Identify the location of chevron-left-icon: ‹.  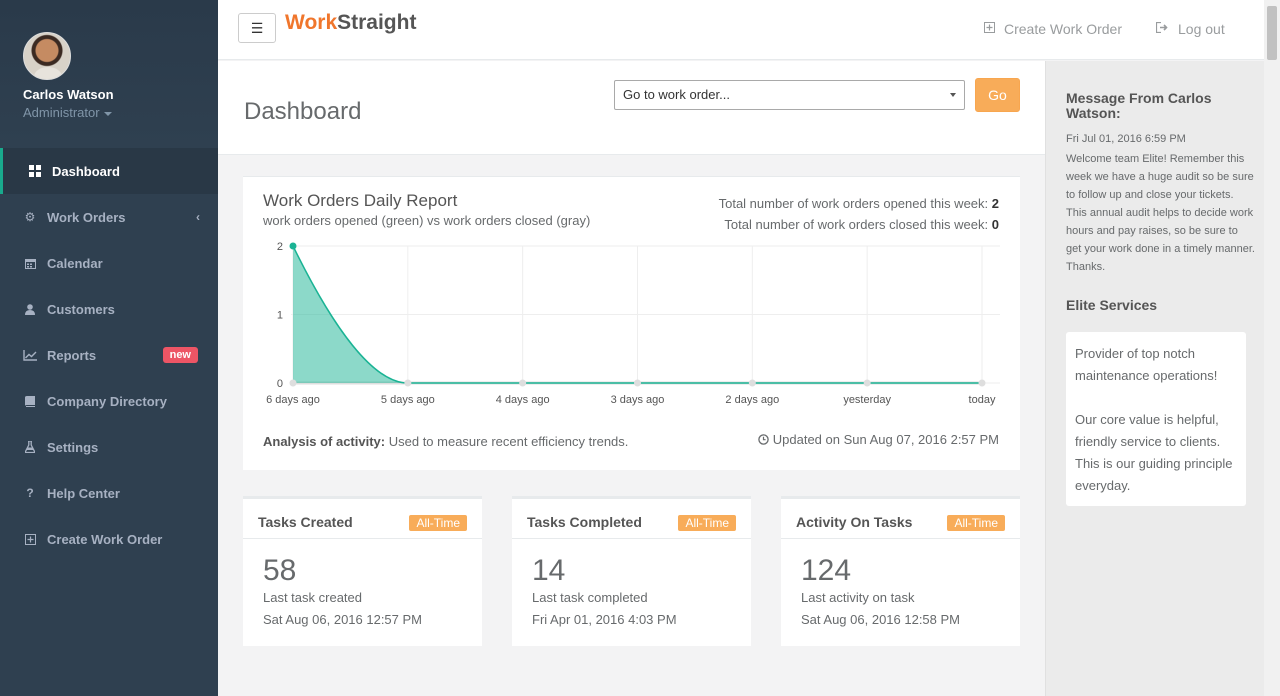
(198, 217).